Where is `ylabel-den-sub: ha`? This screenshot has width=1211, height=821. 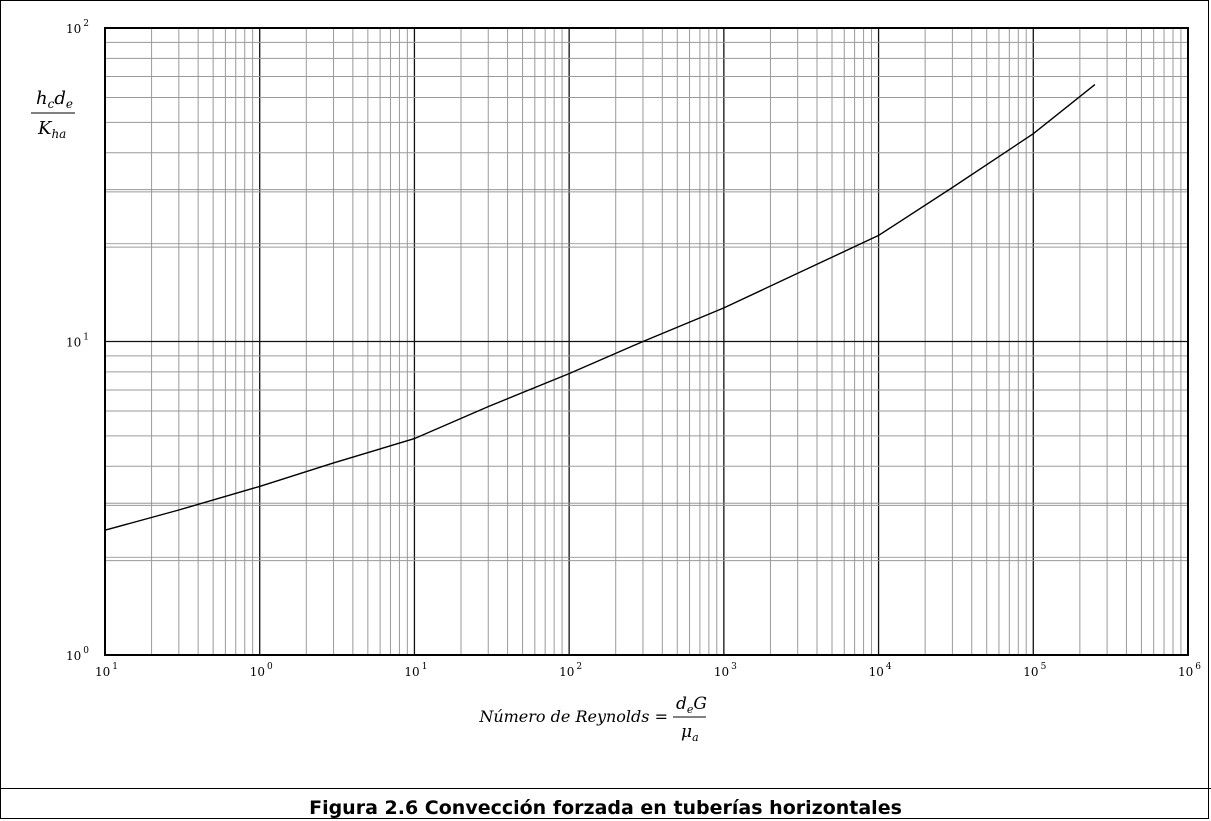 ylabel-den-sub: ha is located at coordinates (58, 134).